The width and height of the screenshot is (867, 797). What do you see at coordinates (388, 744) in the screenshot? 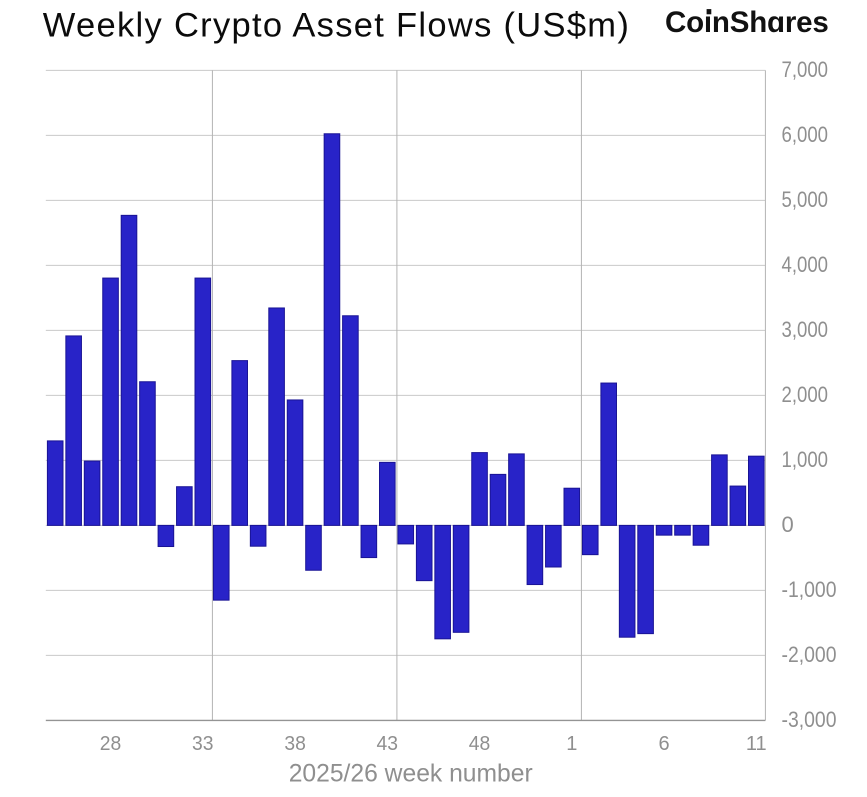
I see `svg-text: 43` at bounding box center [388, 744].